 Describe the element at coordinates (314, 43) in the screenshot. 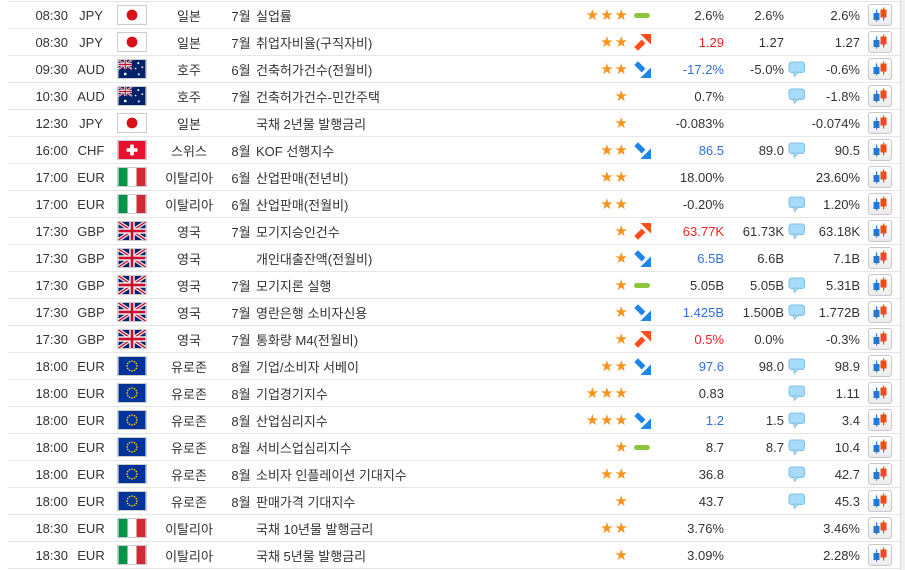

I see `event-name-link: 취업자비율(구직자비)` at that location.